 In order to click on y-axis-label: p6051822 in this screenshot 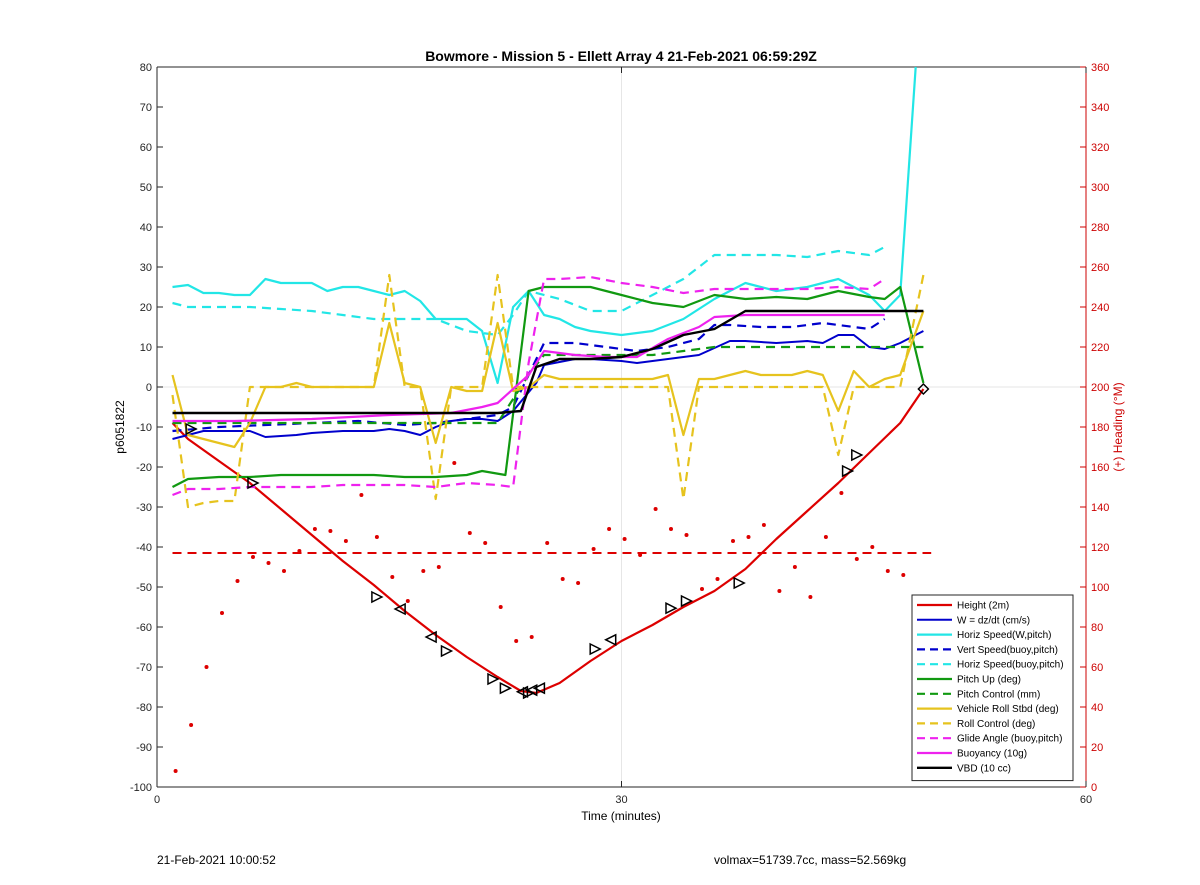, I will do `click(120, 427)`.